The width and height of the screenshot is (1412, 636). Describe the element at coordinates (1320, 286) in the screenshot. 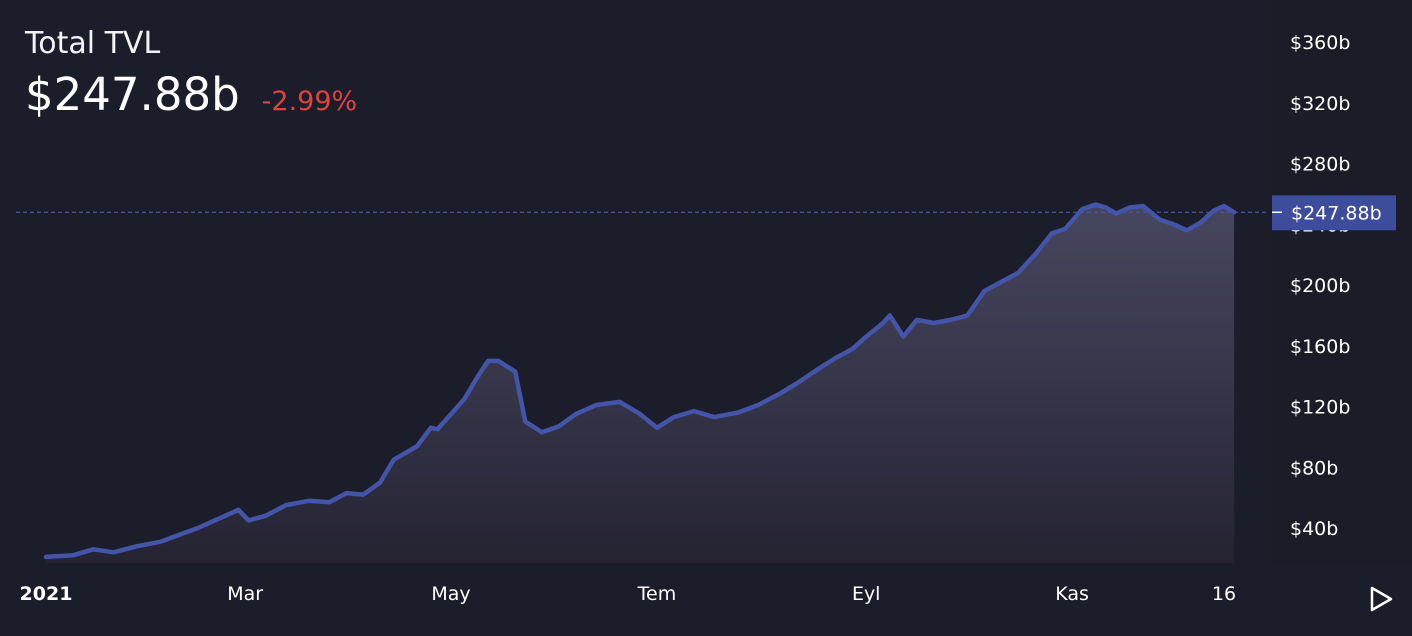

I see `y-tick-label: $200b` at that location.